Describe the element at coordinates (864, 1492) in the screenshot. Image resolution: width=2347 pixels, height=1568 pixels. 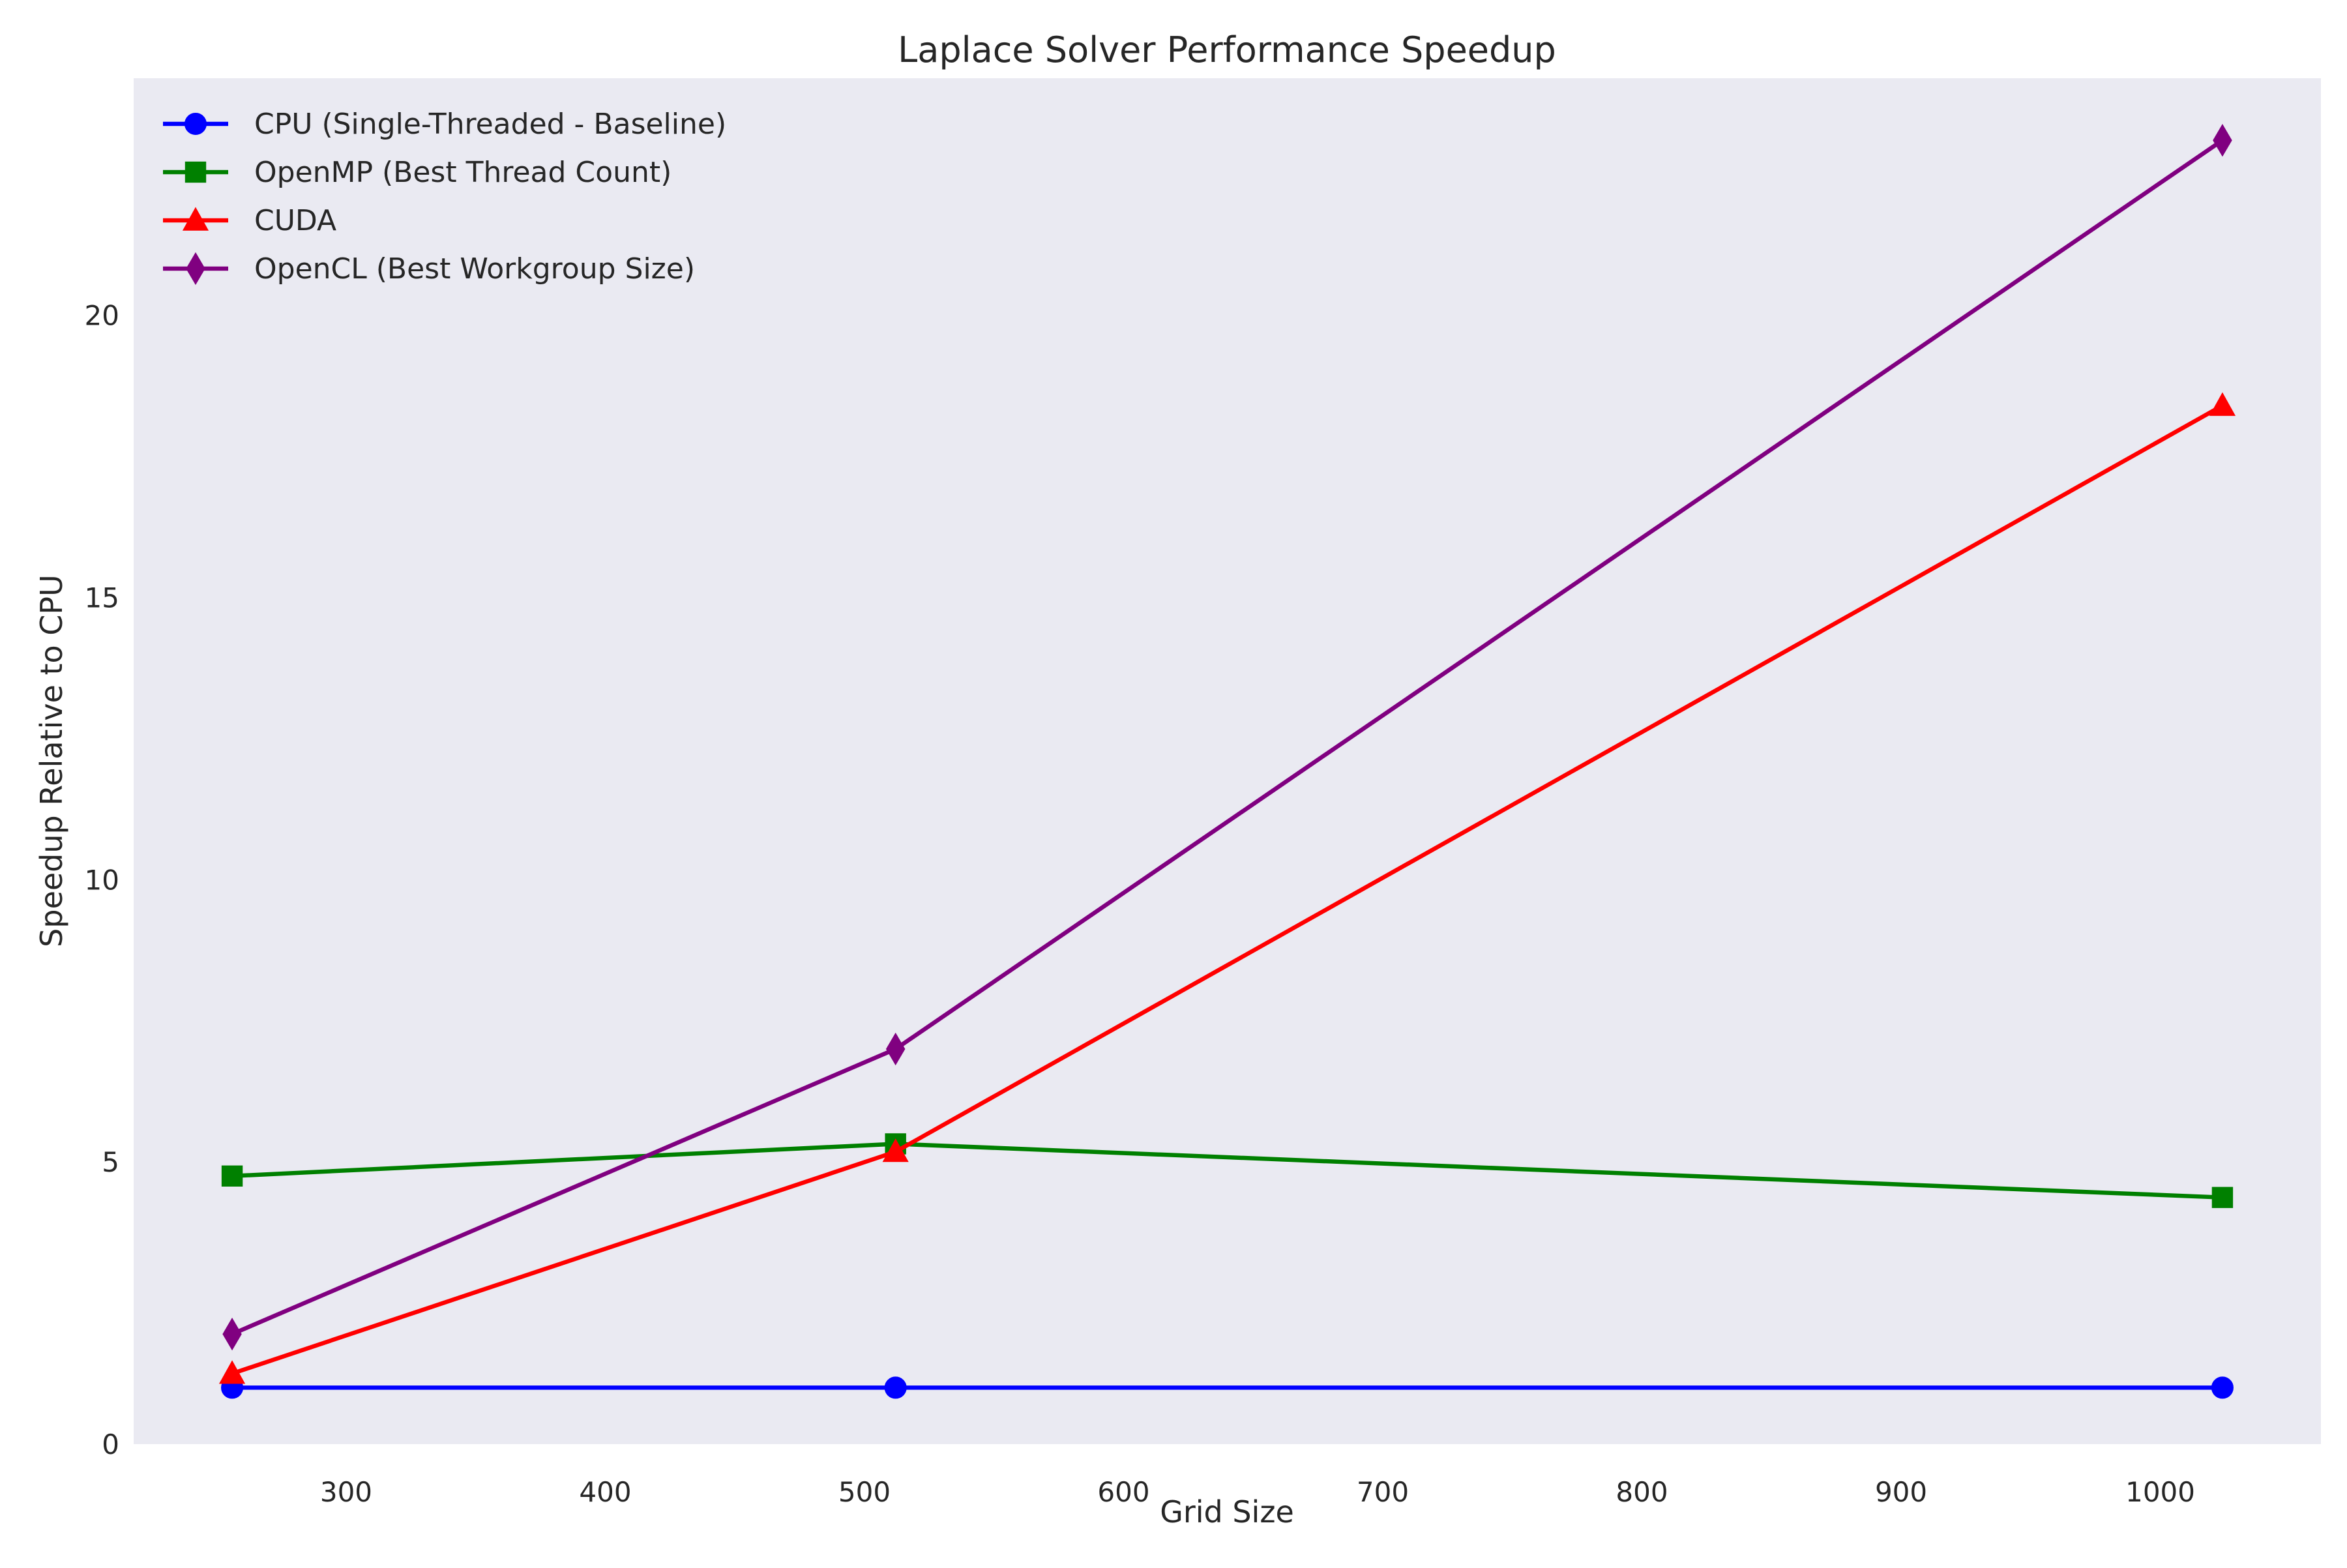
I see `x-tick-label: 500` at that location.